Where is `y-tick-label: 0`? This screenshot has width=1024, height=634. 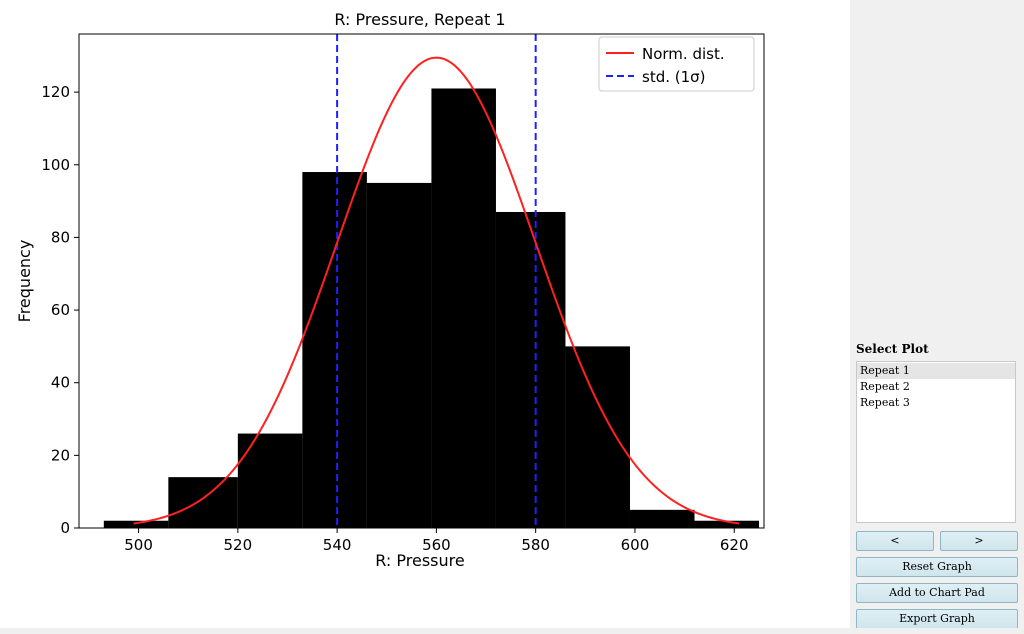 y-tick-label: 0 is located at coordinates (65, 528).